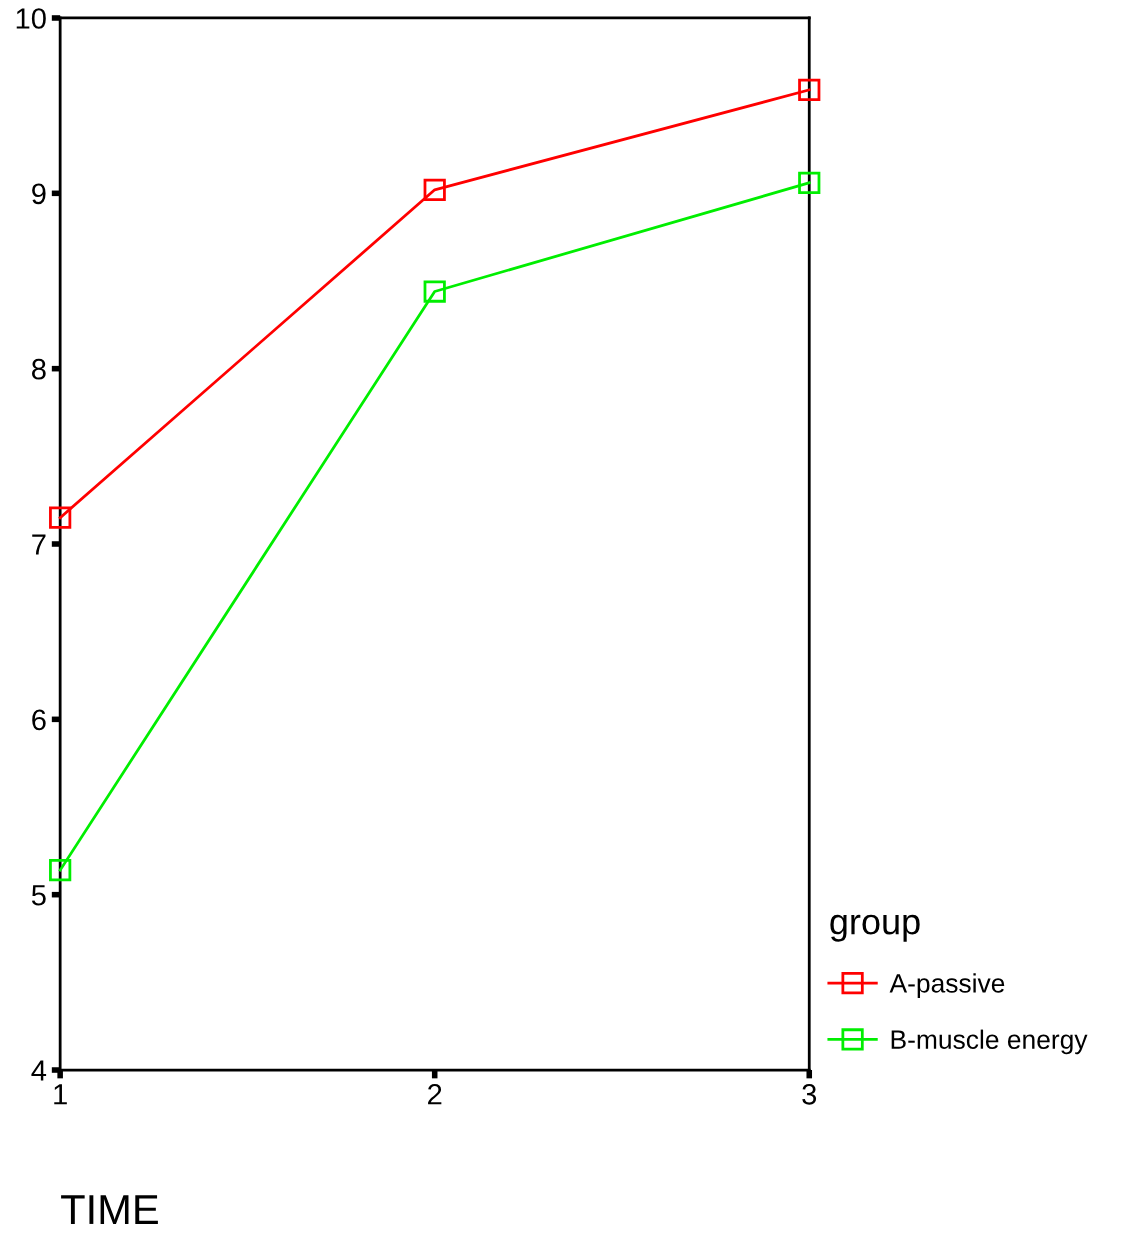 The width and height of the screenshot is (1135, 1249). What do you see at coordinates (39, 369) in the screenshot?
I see `y-tick-label: 8` at bounding box center [39, 369].